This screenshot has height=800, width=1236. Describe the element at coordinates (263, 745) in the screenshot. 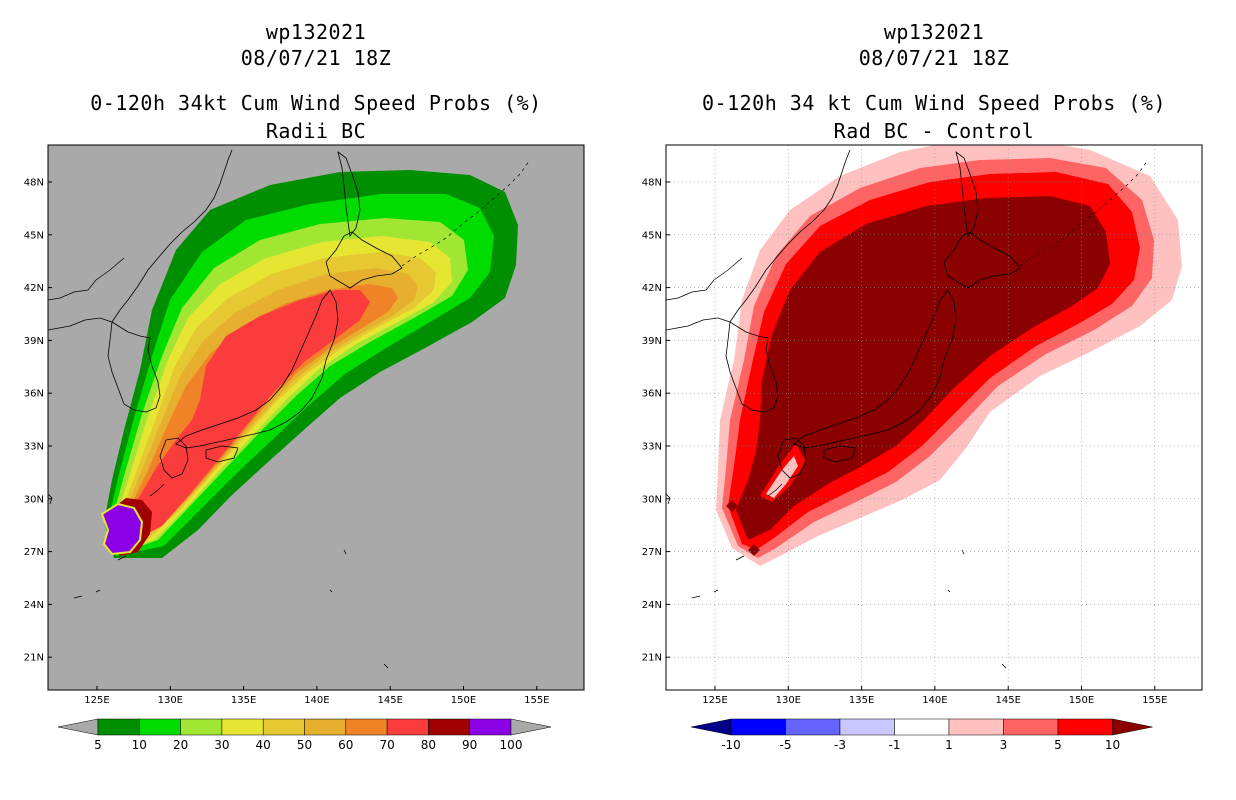

I see `colorbar-label: 40` at that location.